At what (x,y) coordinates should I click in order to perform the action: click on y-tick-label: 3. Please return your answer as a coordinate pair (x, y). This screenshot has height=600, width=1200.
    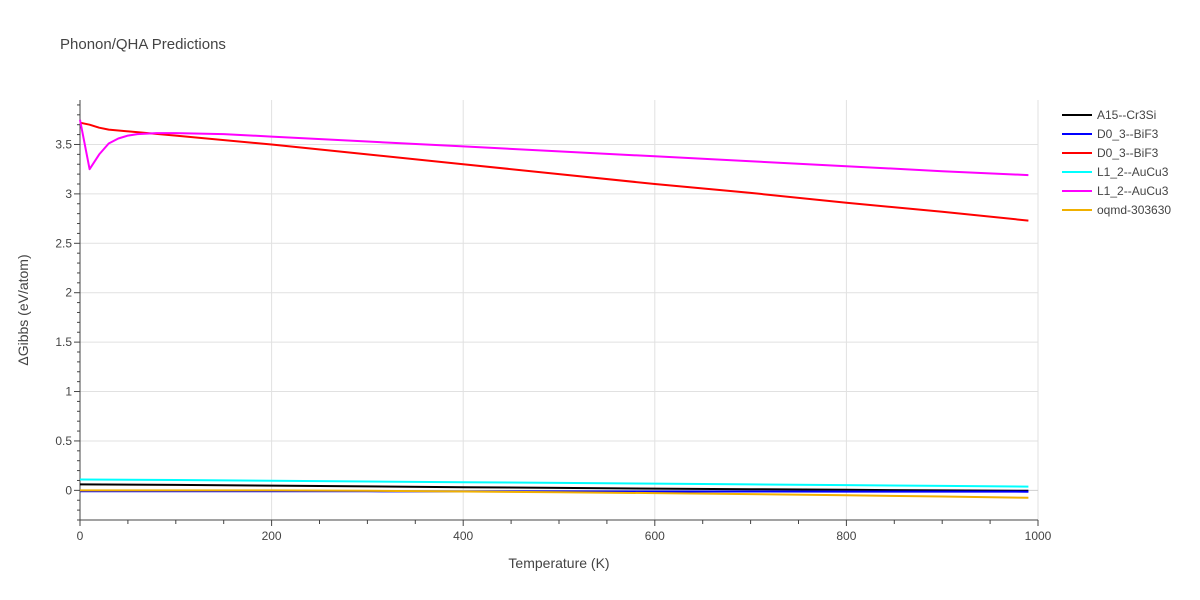
    Looking at the image, I should click on (68, 194).